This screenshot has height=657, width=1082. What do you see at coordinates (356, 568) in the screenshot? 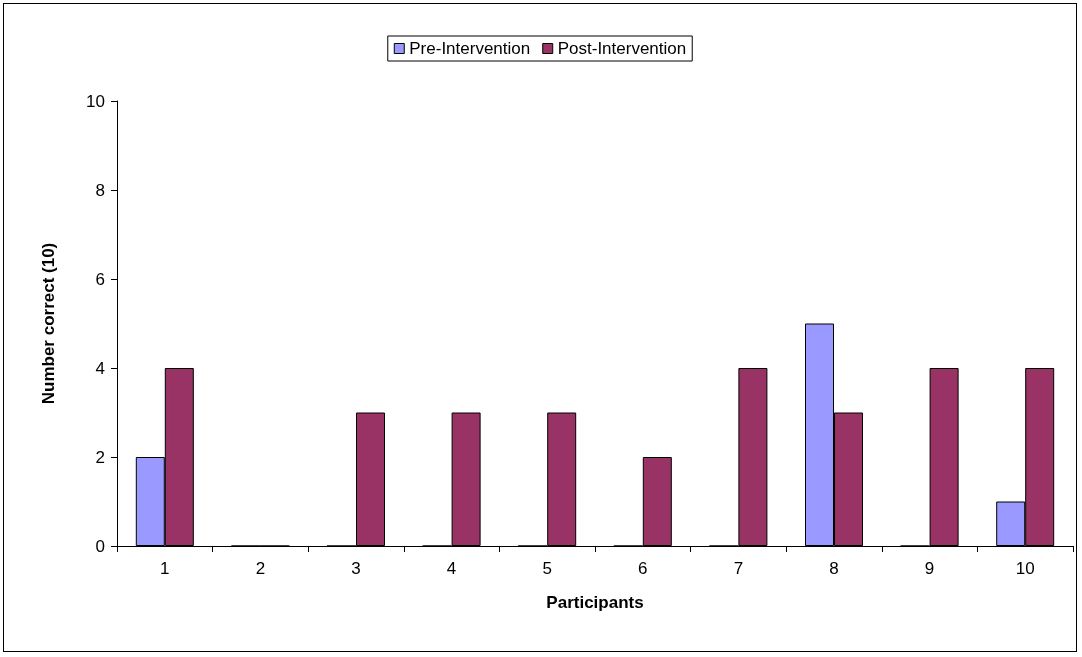
I see `x-tick-label: 3` at bounding box center [356, 568].